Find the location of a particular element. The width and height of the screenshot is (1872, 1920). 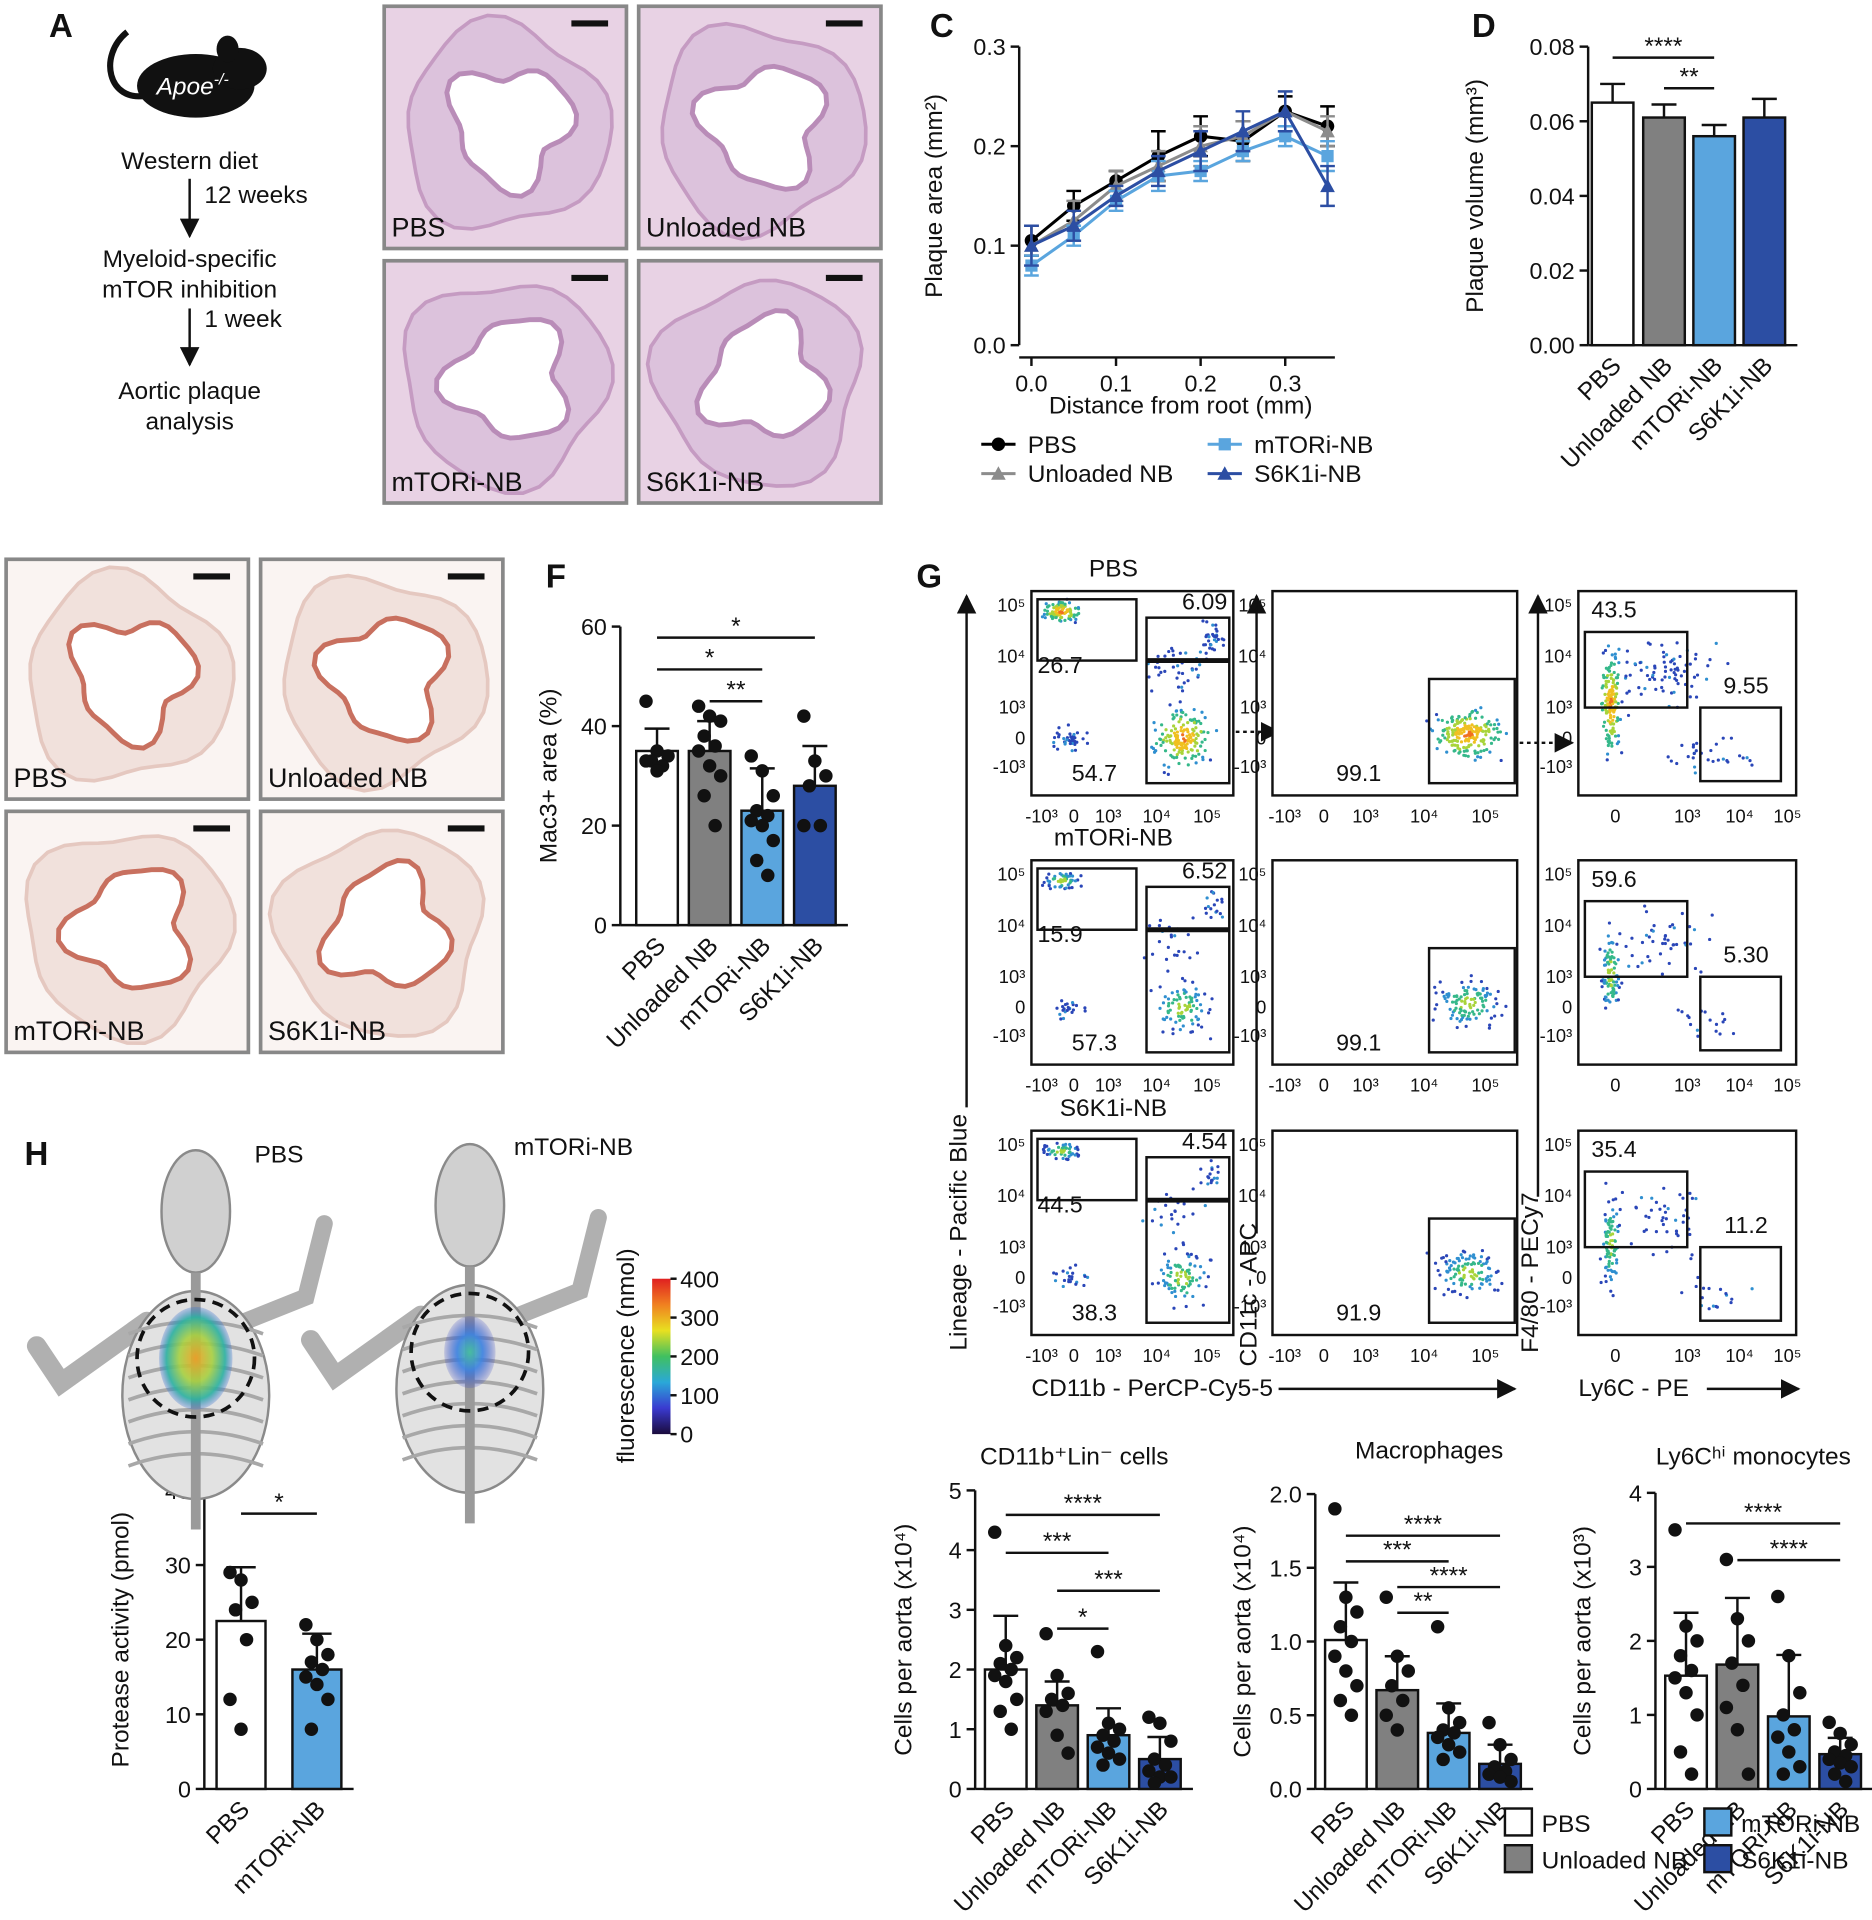

y-tick-label: 0 is located at coordinates (1567, 1007).